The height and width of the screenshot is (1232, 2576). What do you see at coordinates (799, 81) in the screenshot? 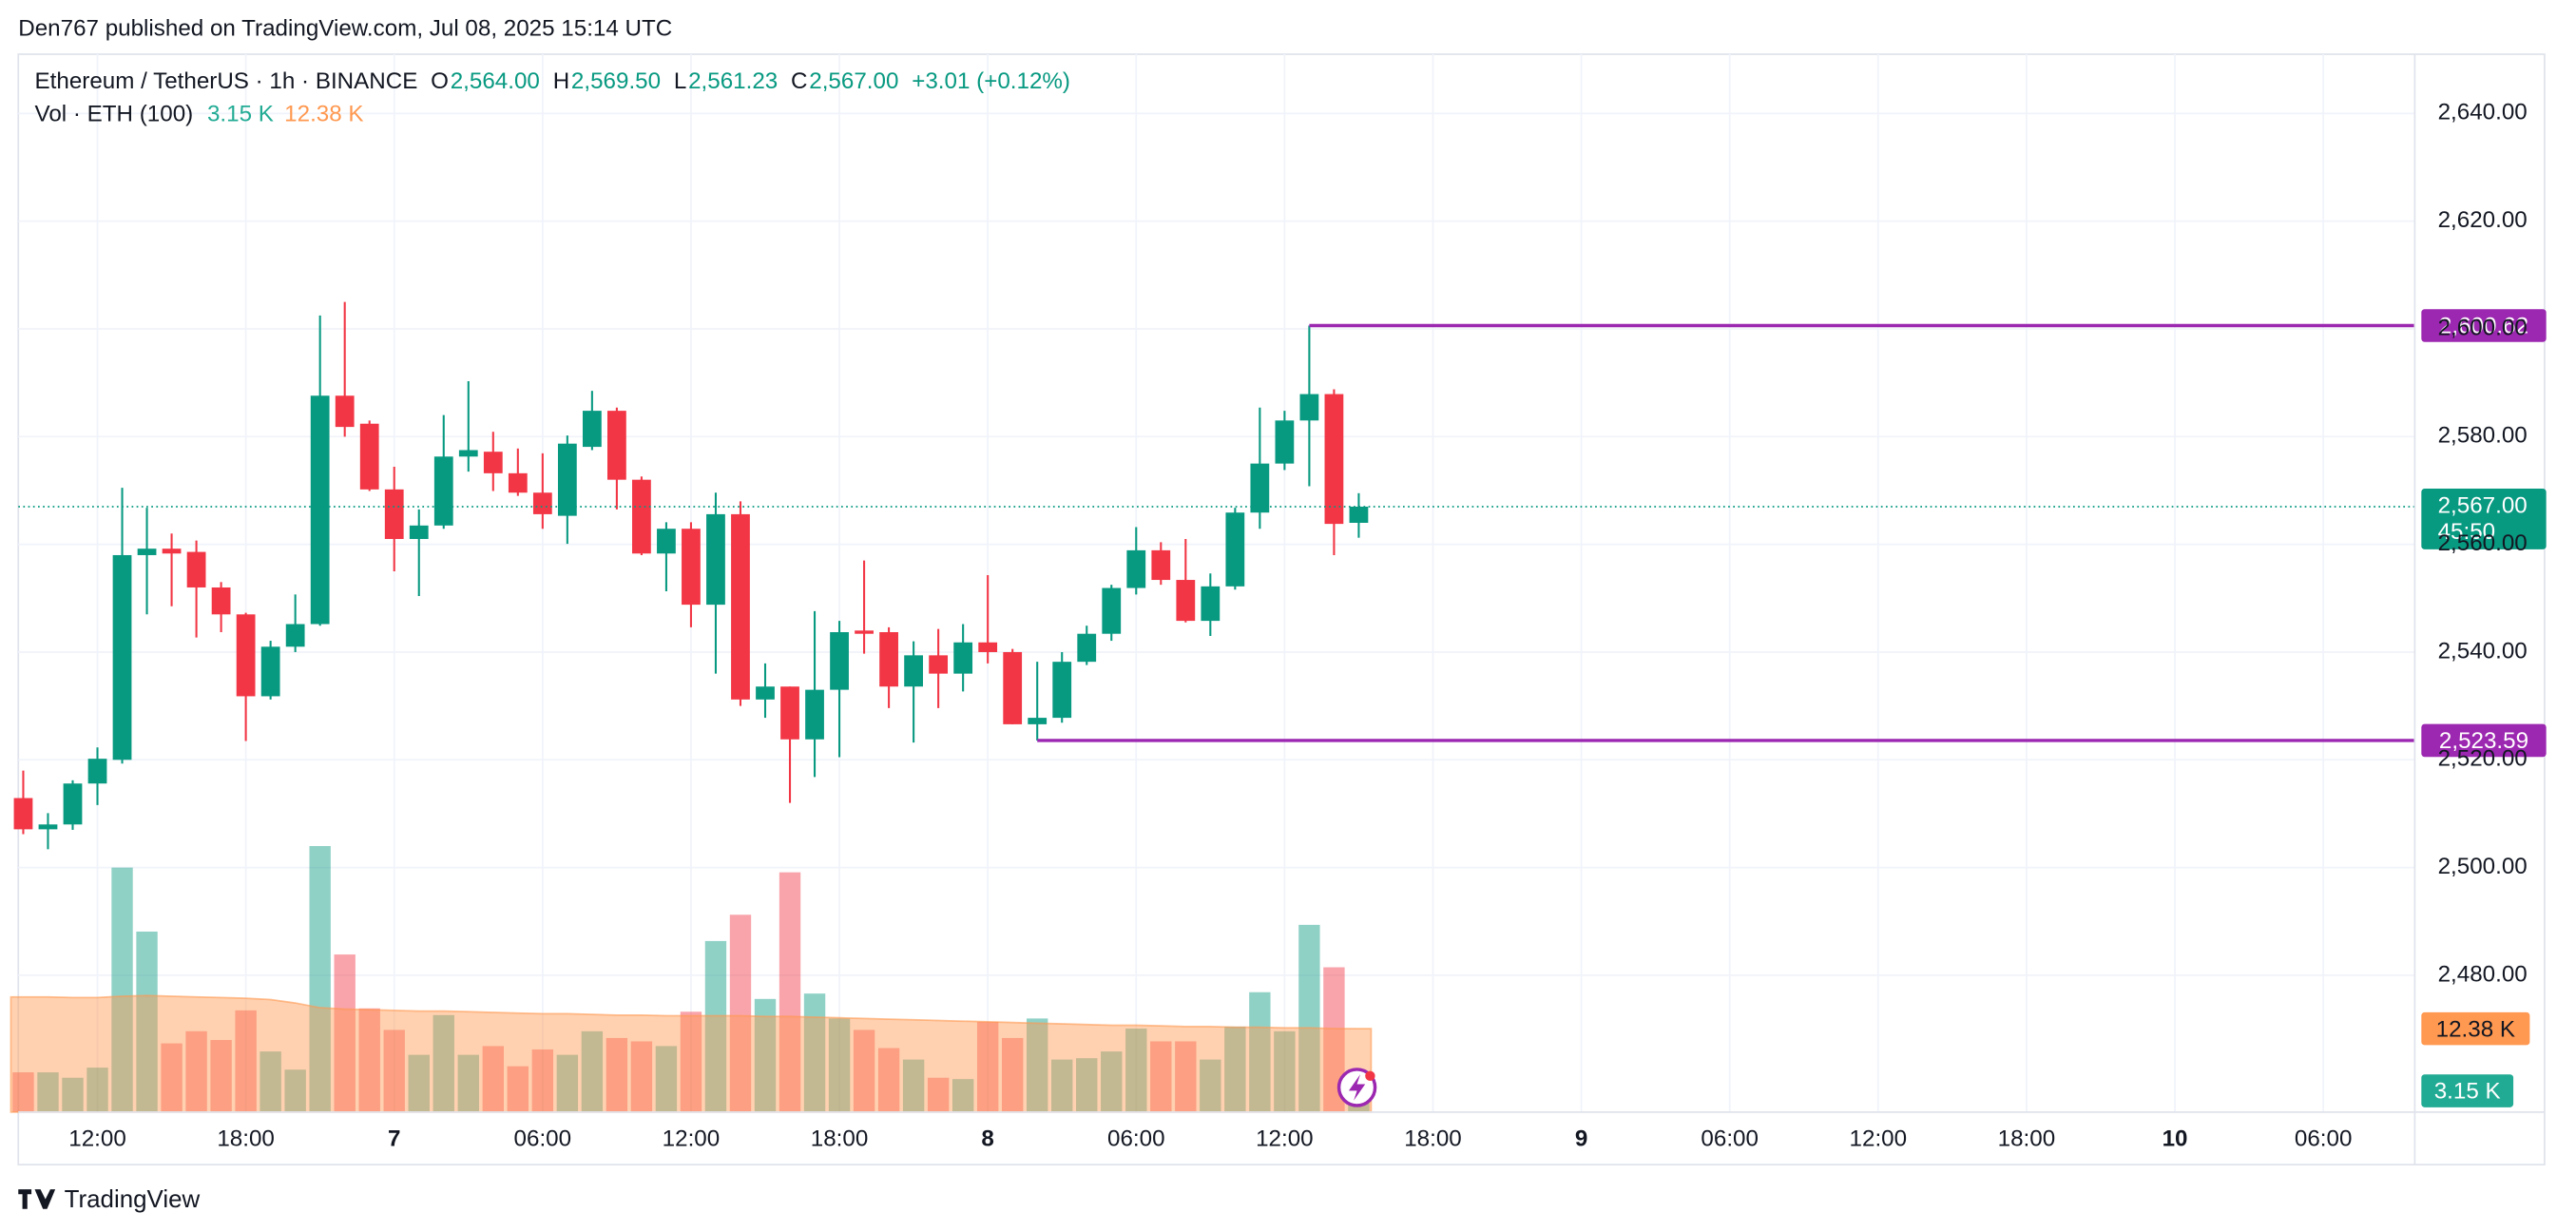
I see `legend-key: C` at bounding box center [799, 81].